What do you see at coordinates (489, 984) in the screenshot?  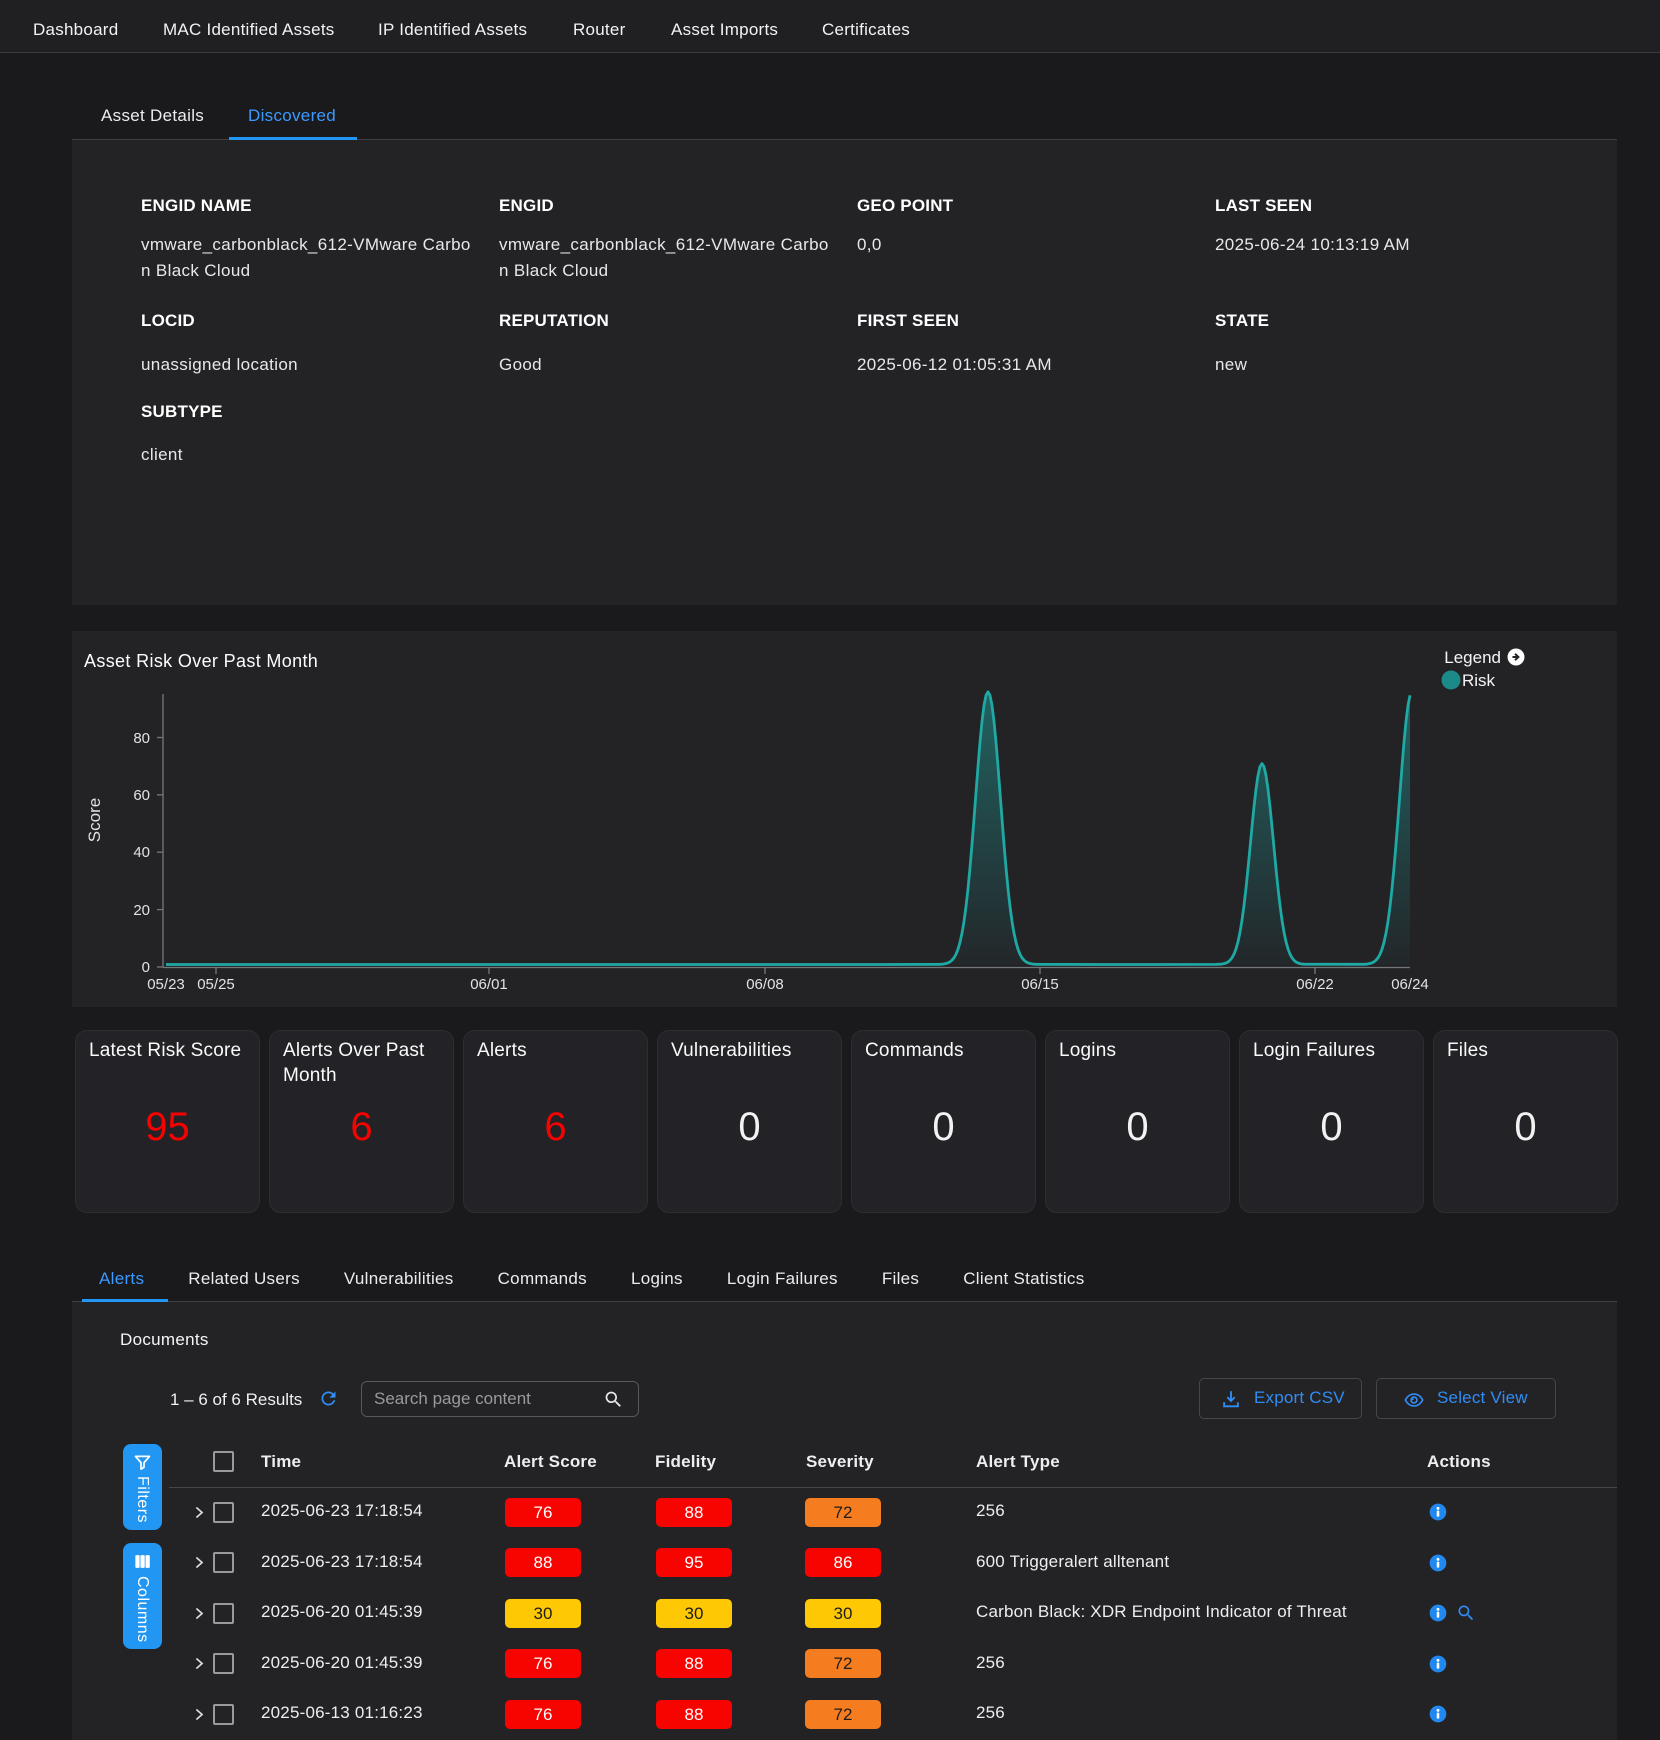 I see `svg-text: 06/01` at bounding box center [489, 984].